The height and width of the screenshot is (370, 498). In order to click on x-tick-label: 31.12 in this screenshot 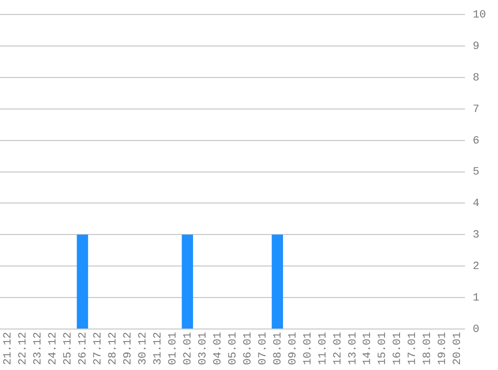, I will do `click(158, 349)`.